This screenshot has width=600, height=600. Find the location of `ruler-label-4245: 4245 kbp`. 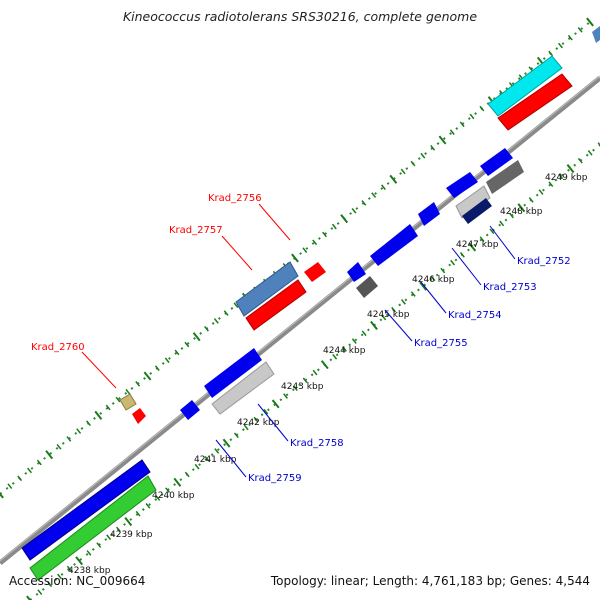

ruler-label-4245: 4245 kbp is located at coordinates (388, 315).